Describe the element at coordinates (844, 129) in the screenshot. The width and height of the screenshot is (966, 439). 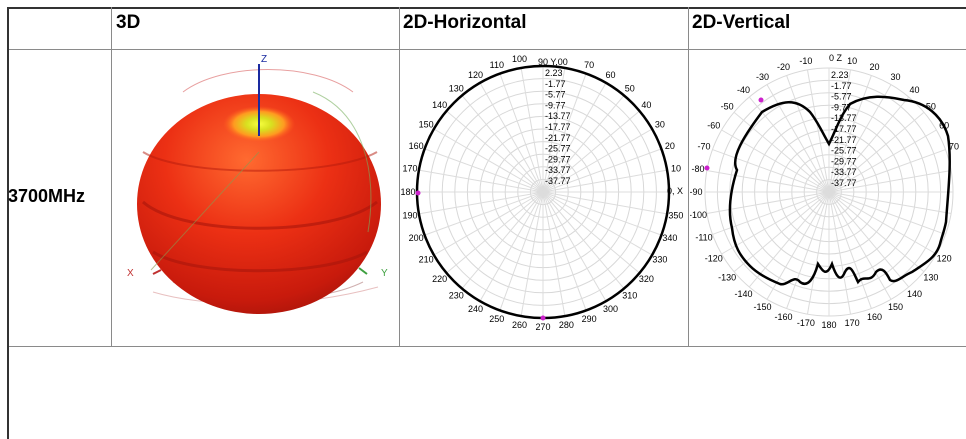
I see `ring-value-label: -17.77` at that location.